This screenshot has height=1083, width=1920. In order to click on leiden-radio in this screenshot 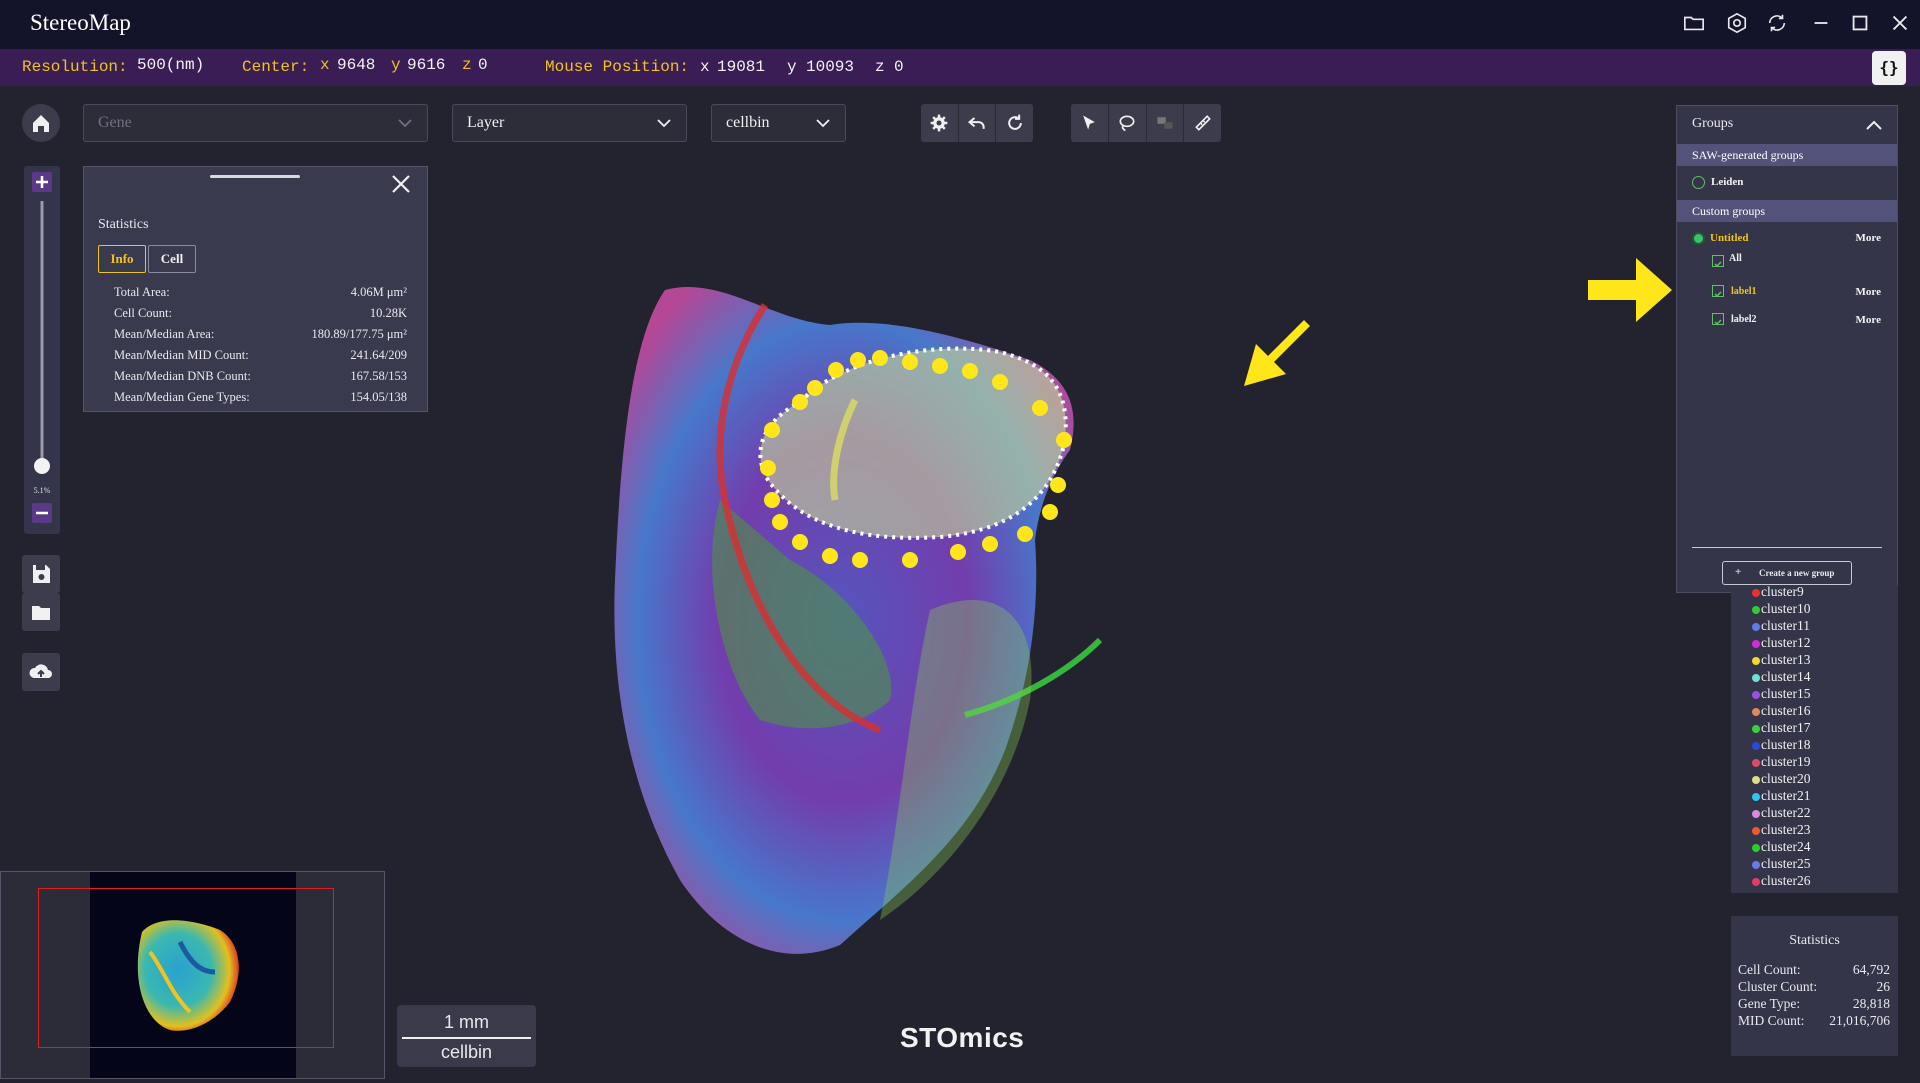, I will do `click(1698, 182)`.